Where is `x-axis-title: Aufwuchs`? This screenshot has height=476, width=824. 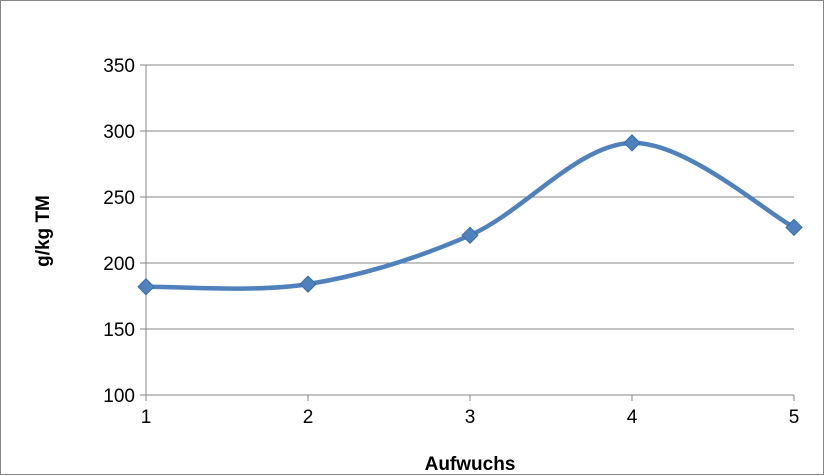 x-axis-title: Aufwuchs is located at coordinates (470, 464).